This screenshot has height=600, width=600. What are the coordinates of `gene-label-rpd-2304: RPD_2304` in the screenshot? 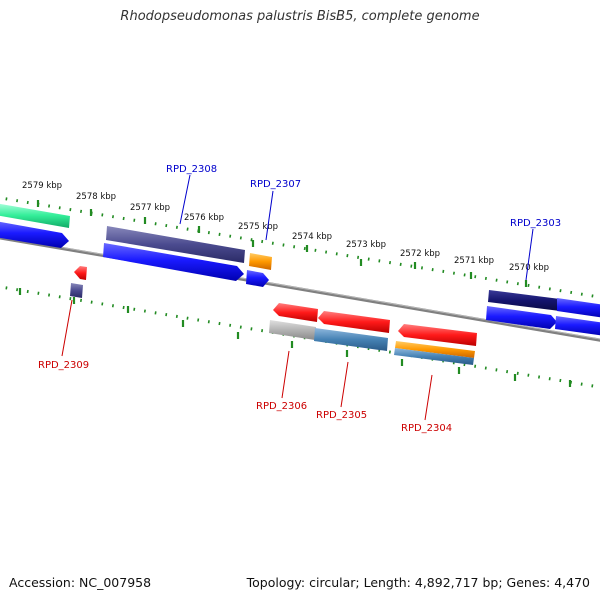 It's located at (426, 428).